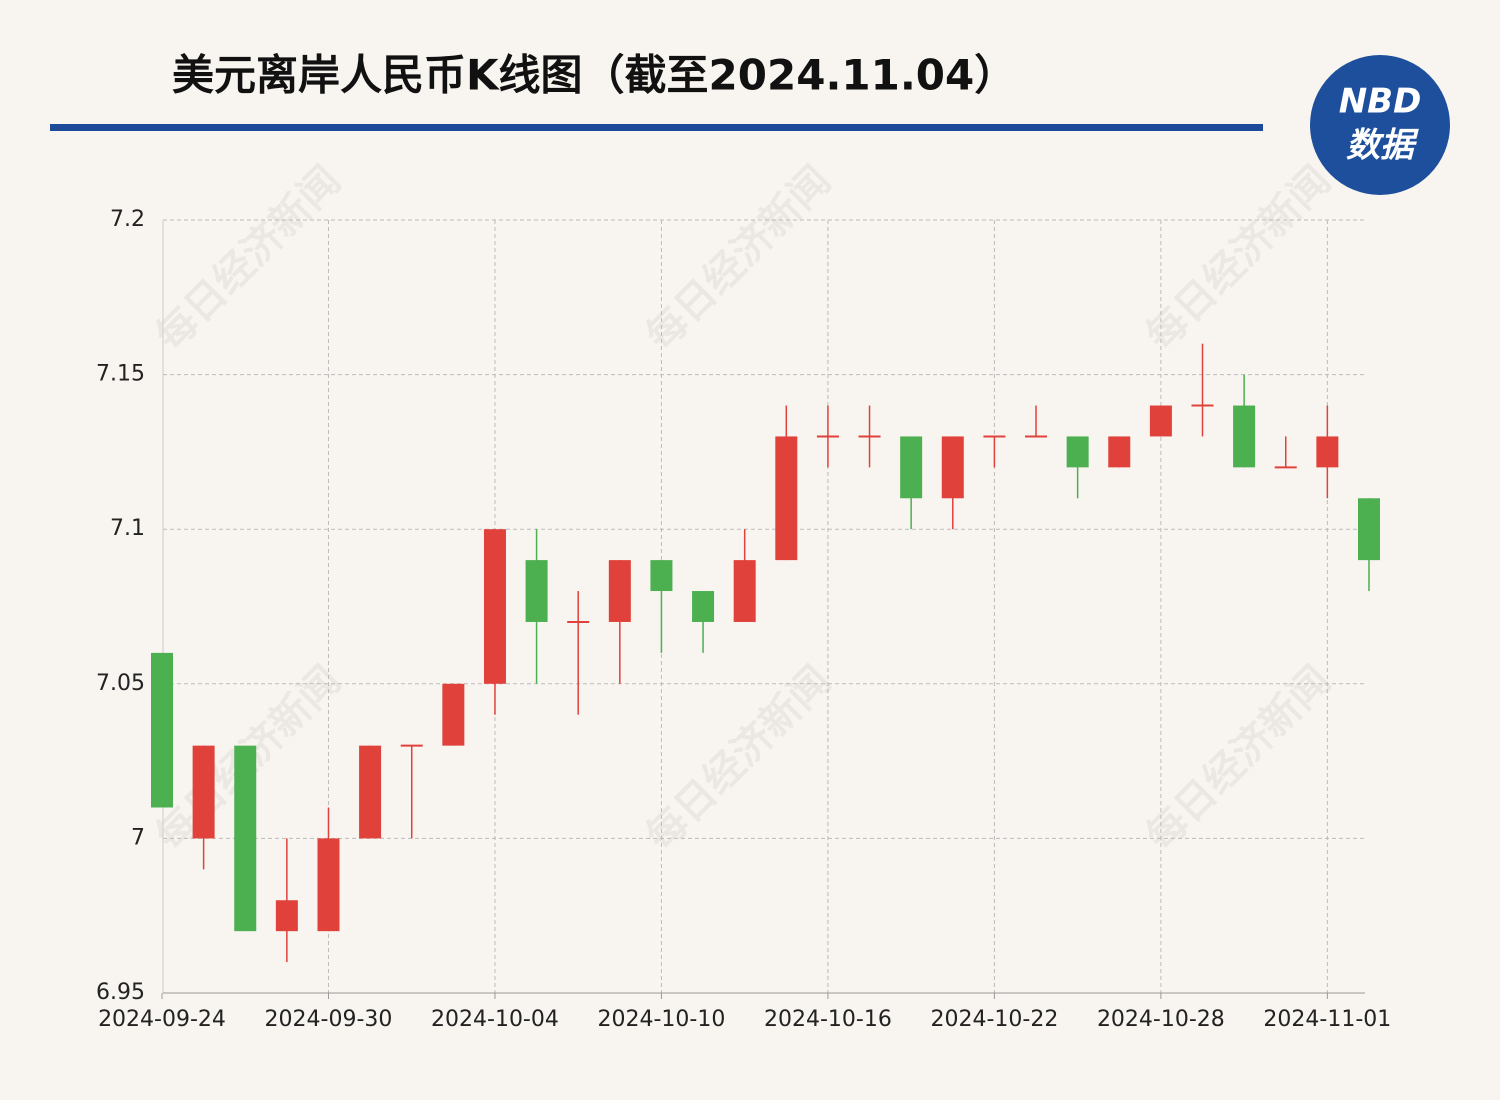  What do you see at coordinates (1380, 125) in the screenshot?
I see `logo` at bounding box center [1380, 125].